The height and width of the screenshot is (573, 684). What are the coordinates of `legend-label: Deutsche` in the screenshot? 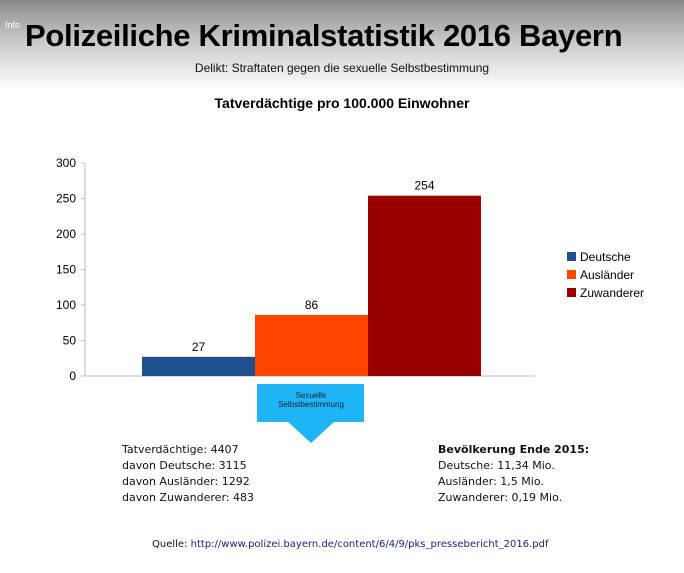 It's located at (605, 257).